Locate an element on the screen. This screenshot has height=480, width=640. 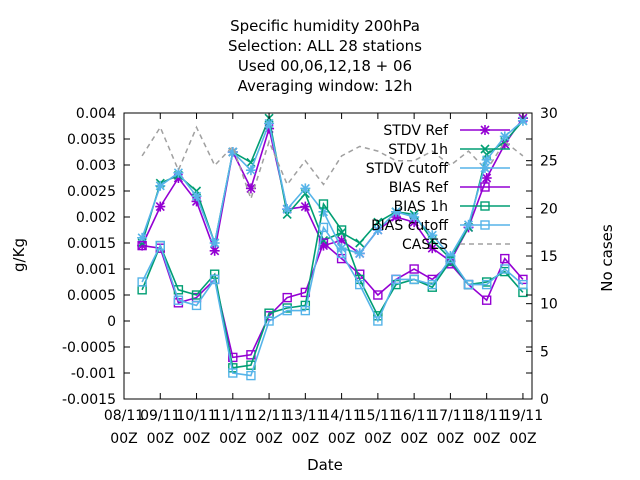
y2-tick-label: 30 is located at coordinates (549, 114).